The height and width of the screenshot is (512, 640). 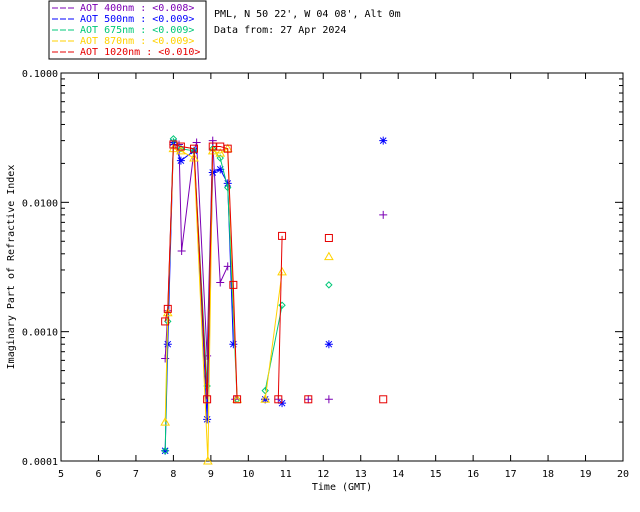 I want to click on x-tick-label: 18, so click(x=548, y=474).